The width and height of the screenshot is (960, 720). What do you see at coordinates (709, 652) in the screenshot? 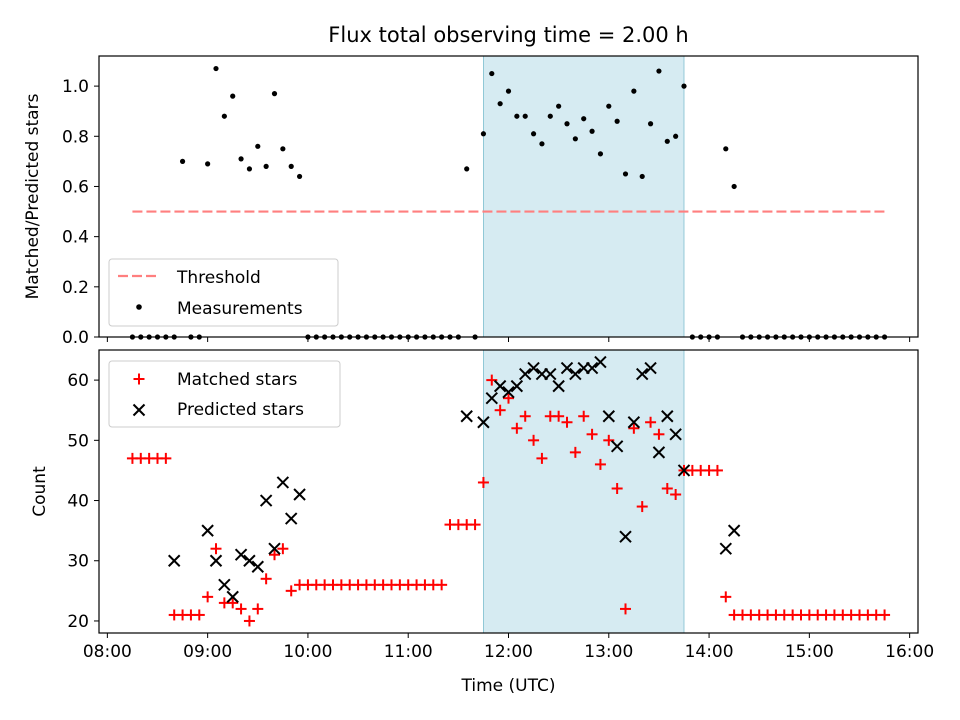
I see `x-tick-label: 14:00` at bounding box center [709, 652].